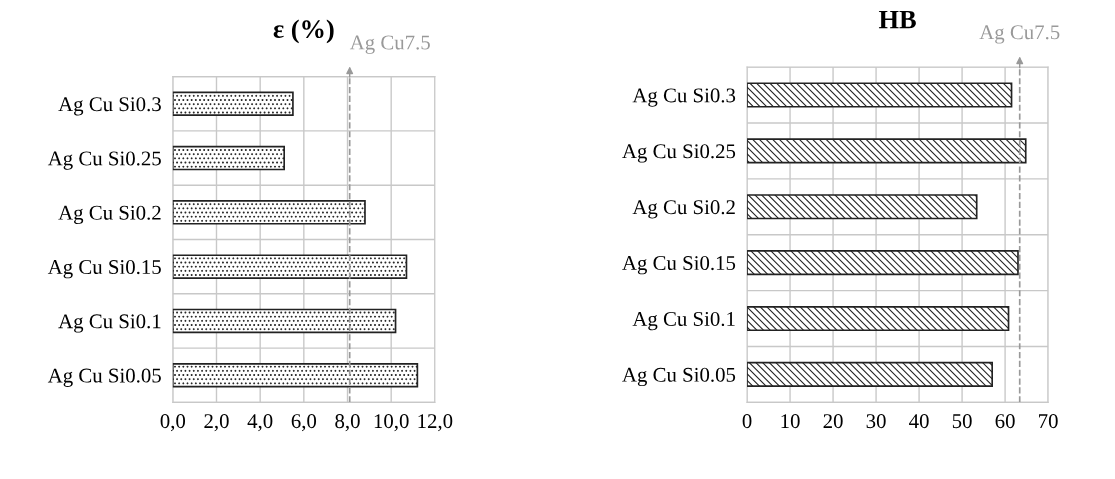  Describe the element at coordinates (303, 31) in the screenshot. I see `chart-title: ε (%)` at that location.